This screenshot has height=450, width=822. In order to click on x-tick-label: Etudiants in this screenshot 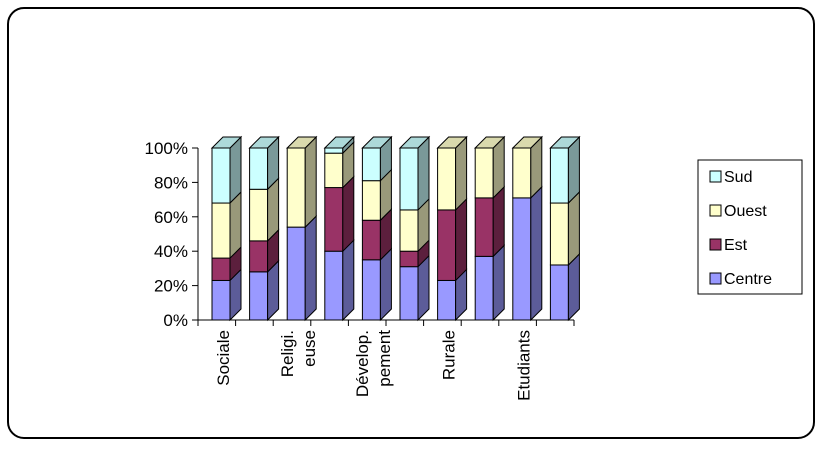, I will do `click(524, 365)`.